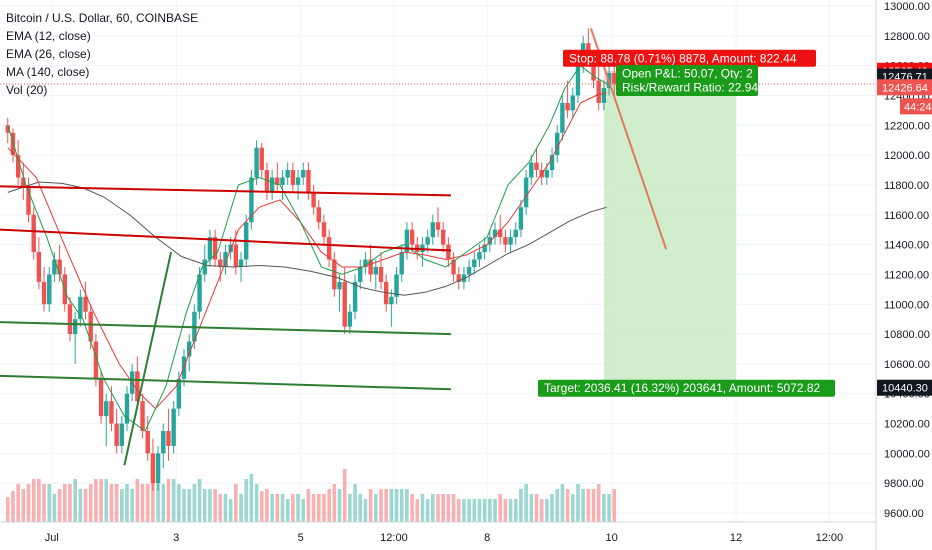  What do you see at coordinates (301, 538) in the screenshot?
I see `time-tick-label: 5` at bounding box center [301, 538].